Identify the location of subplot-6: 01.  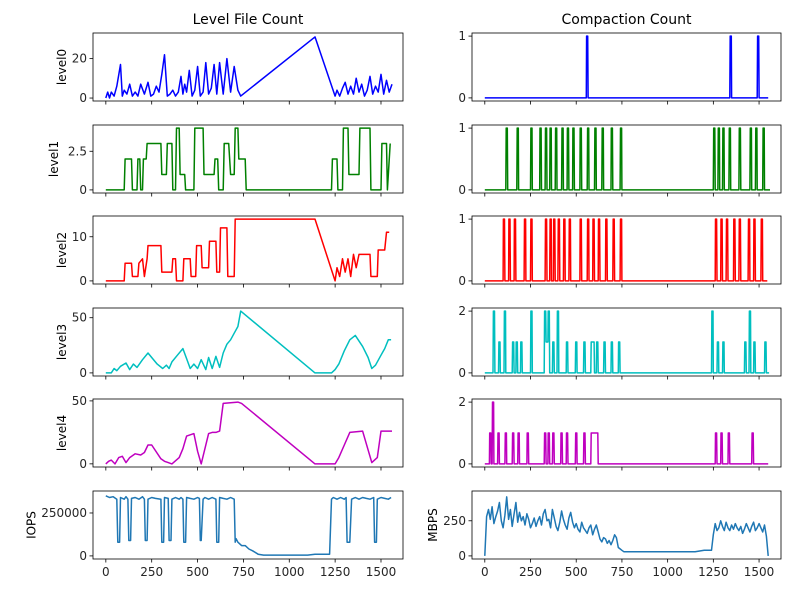
(620, 250).